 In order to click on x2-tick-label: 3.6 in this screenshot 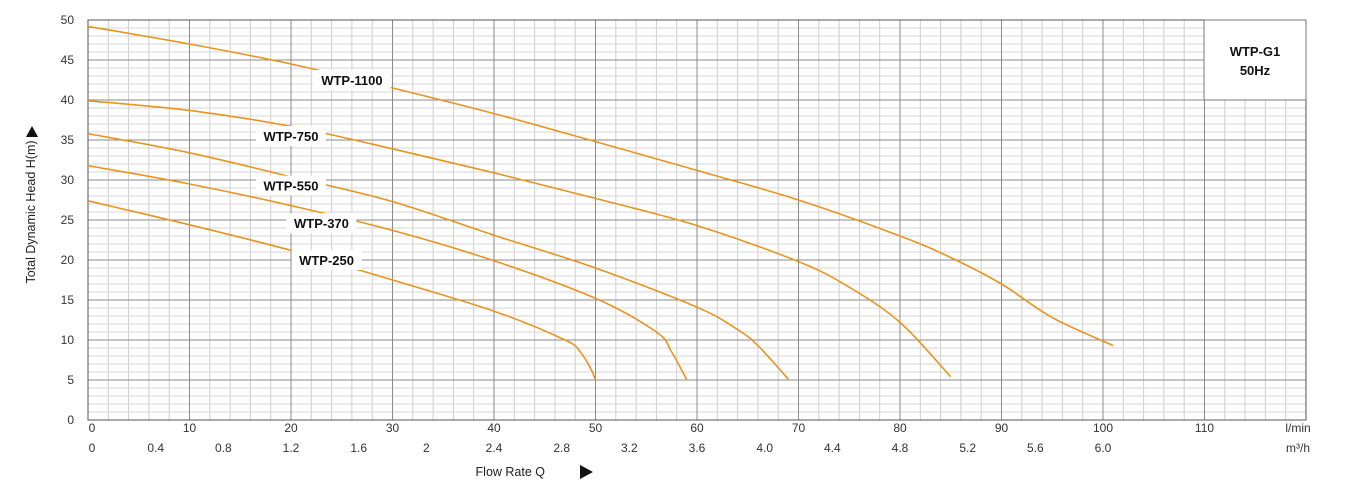, I will do `click(697, 448)`.